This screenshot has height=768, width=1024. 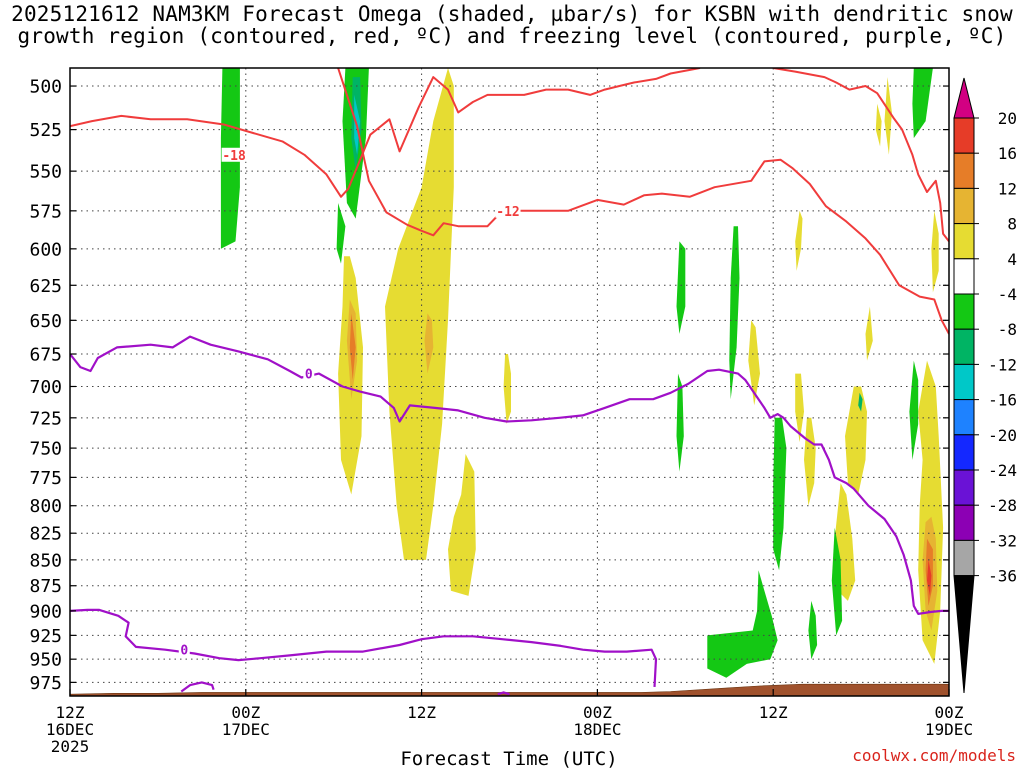 What do you see at coordinates (45, 449) in the screenshot?
I see `y-tick-label: 750` at bounding box center [45, 449].